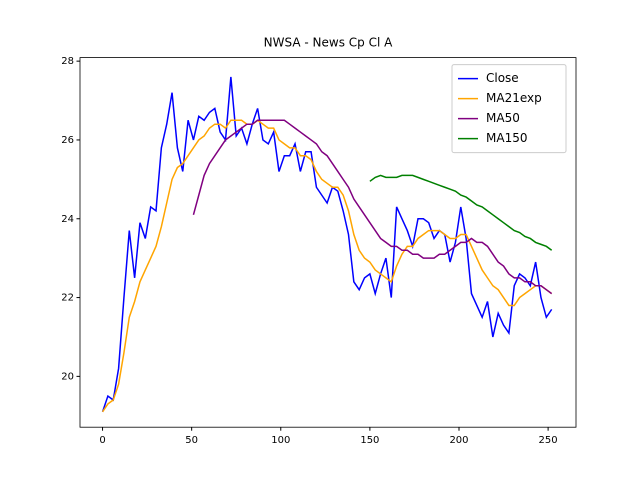 Image resolution: width=640 pixels, height=484 pixels. What do you see at coordinates (191, 440) in the screenshot?
I see `x-tick-label: 50` at bounding box center [191, 440].